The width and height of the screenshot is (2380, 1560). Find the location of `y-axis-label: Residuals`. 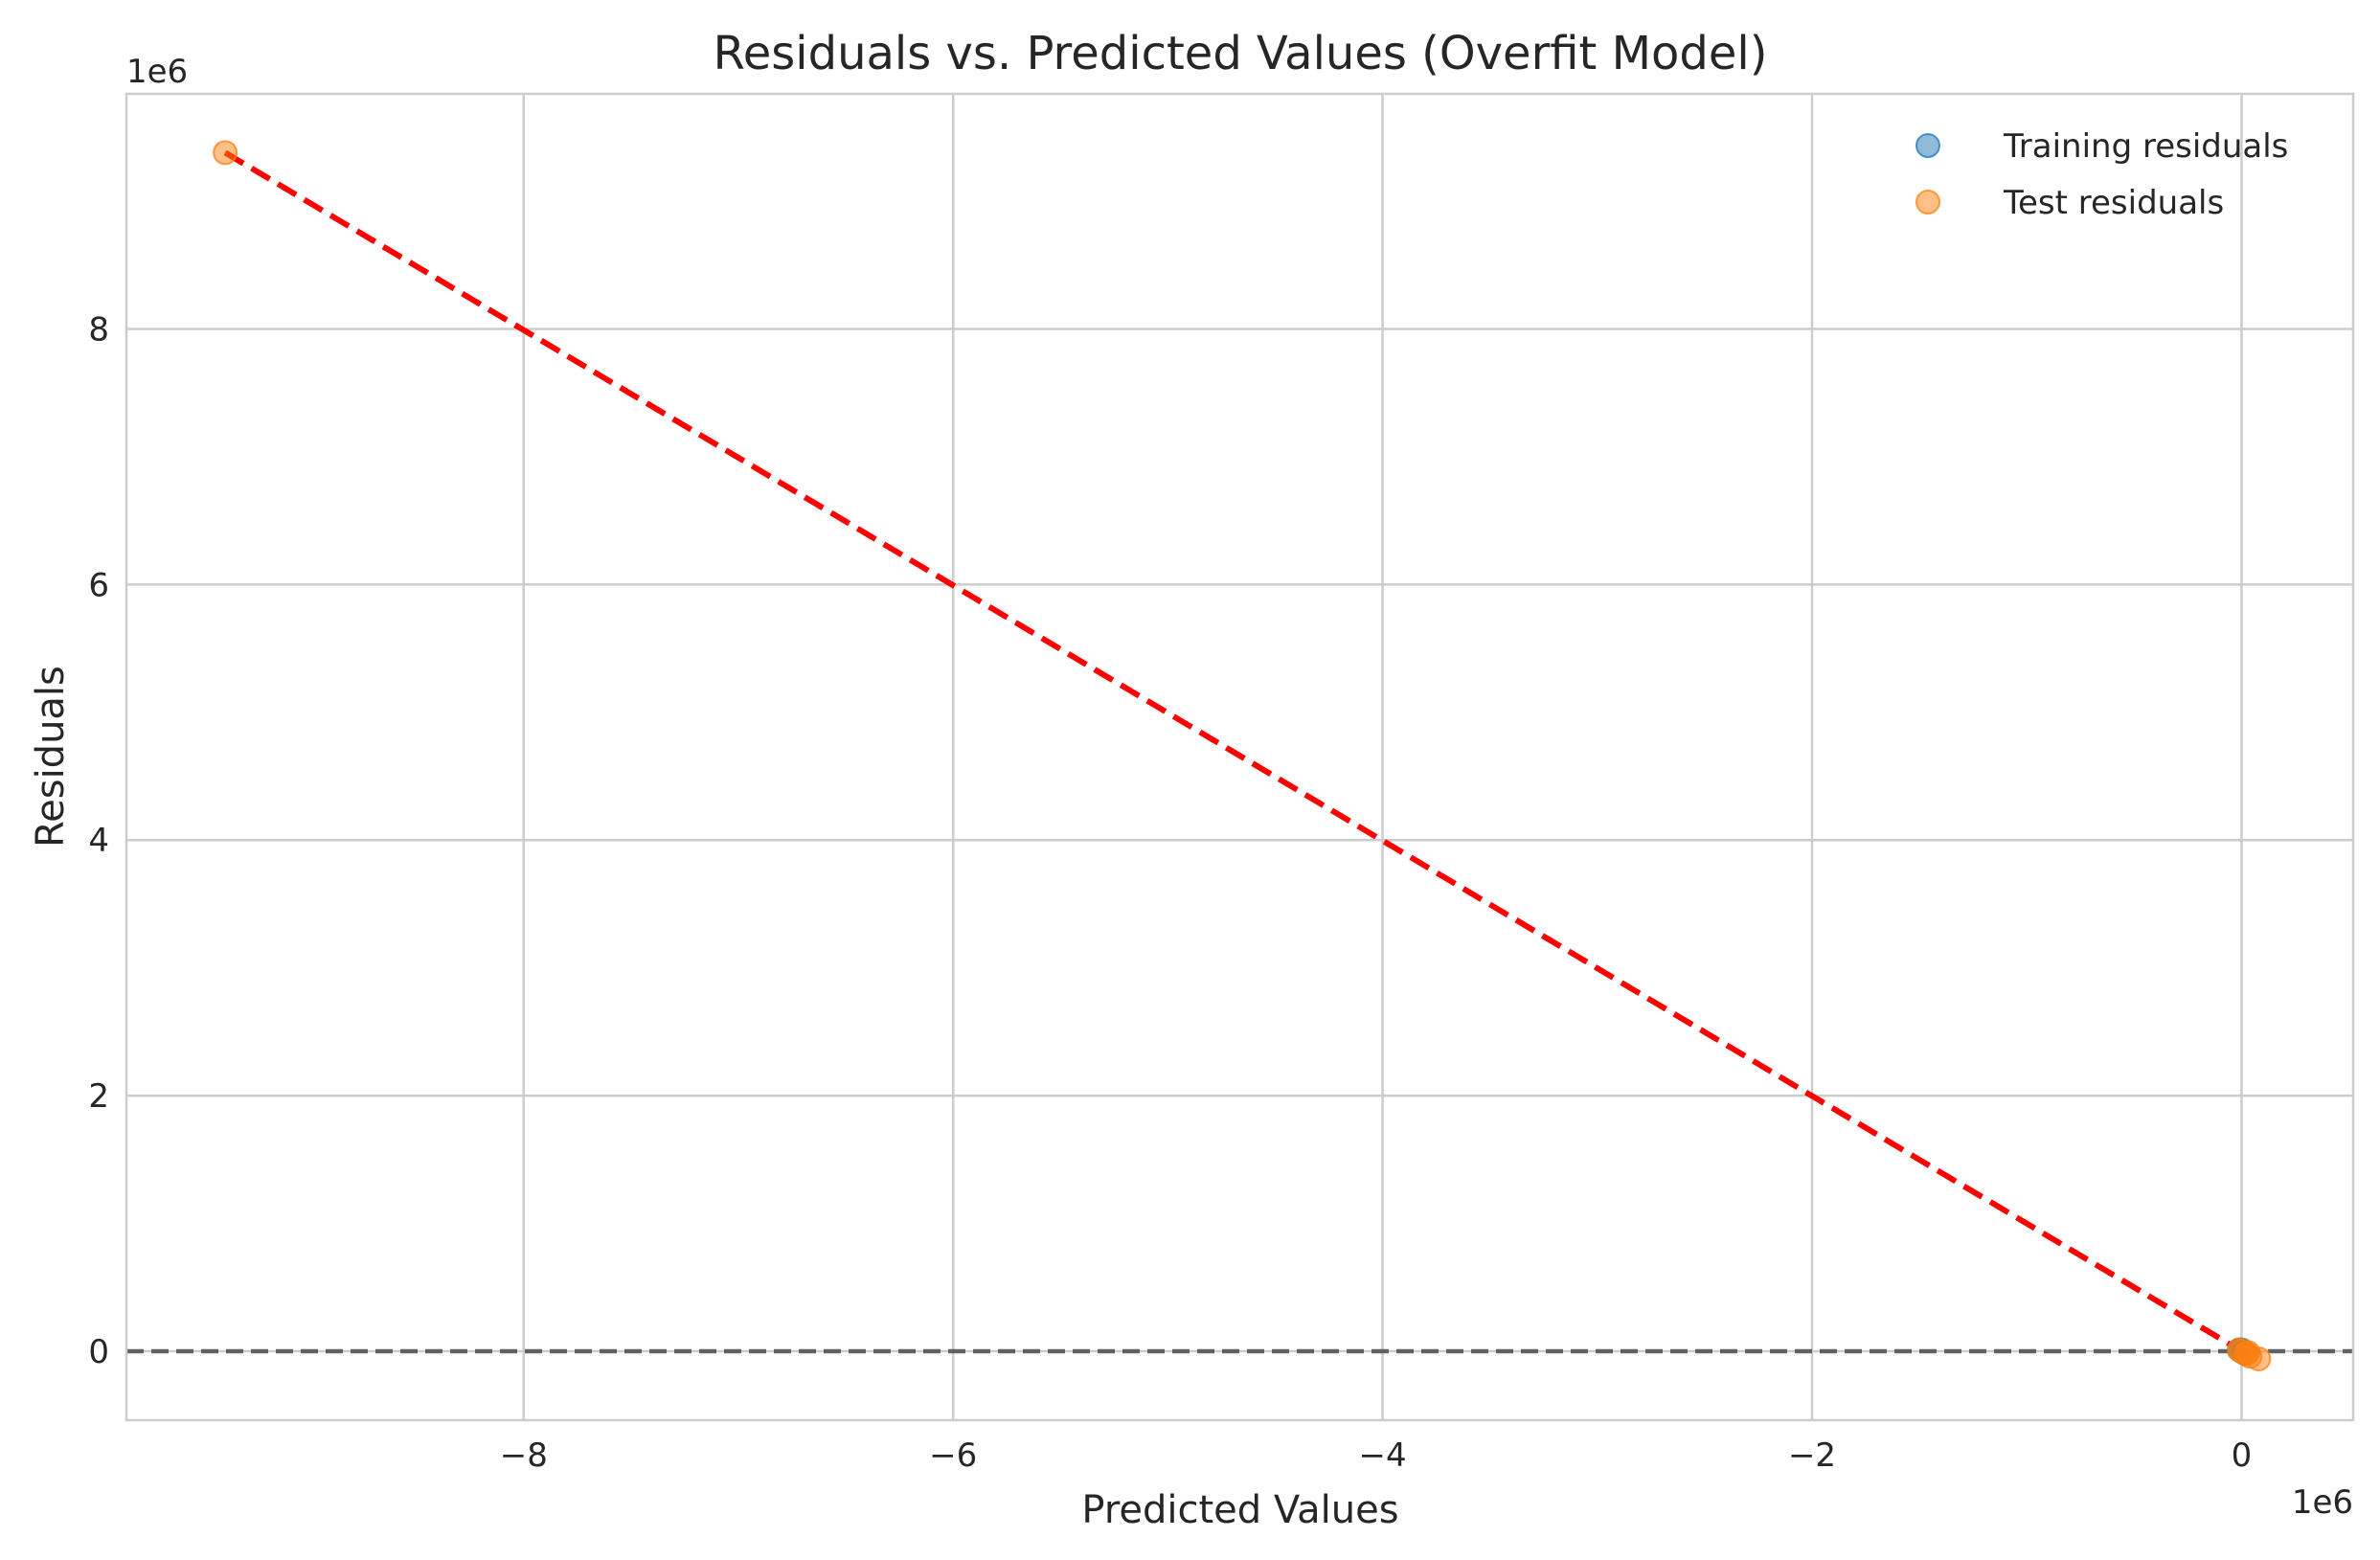

y-axis-label: Residuals is located at coordinates (51, 757).